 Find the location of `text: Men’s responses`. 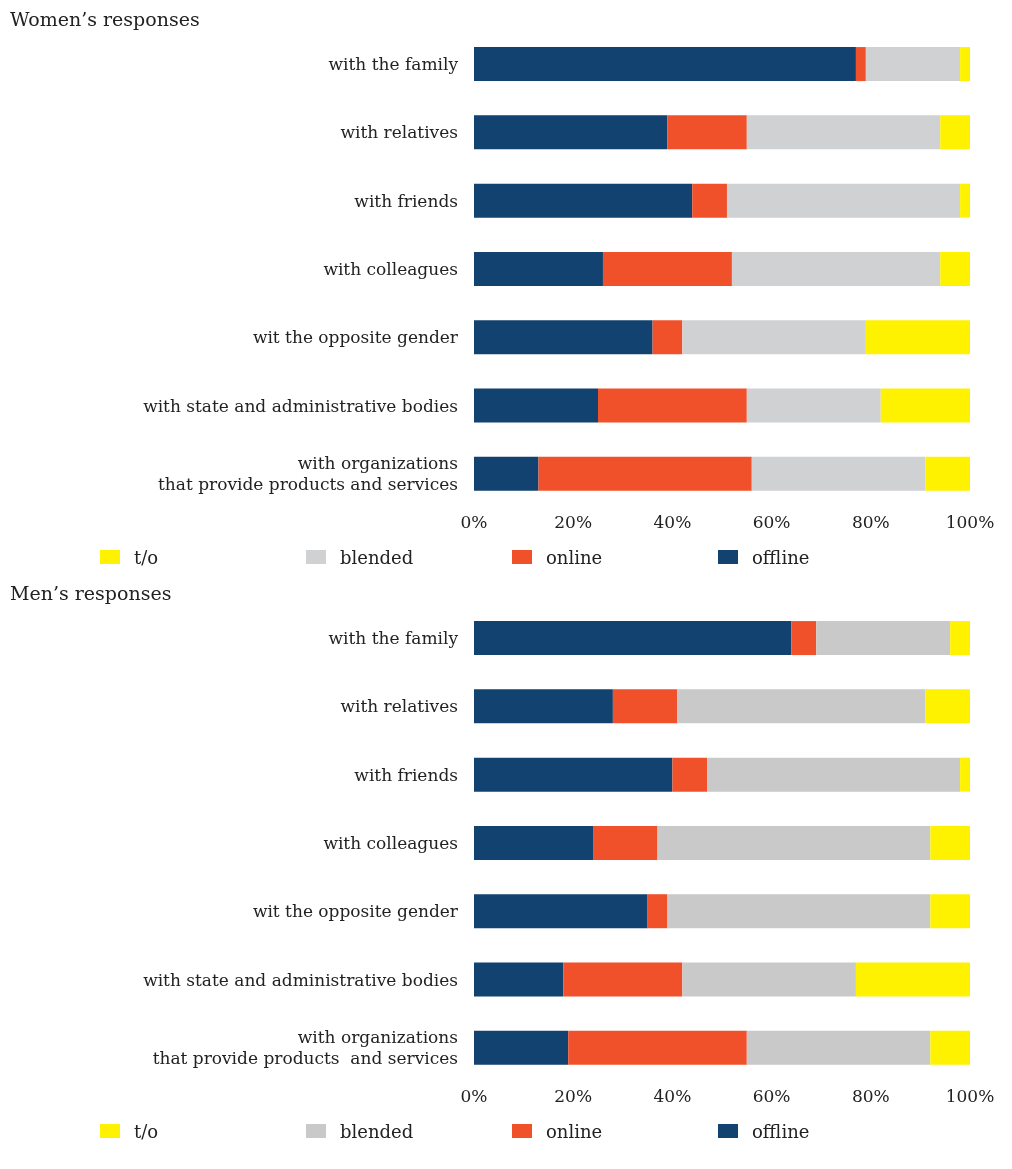

text: Men’s responses is located at coordinates (91, 593).